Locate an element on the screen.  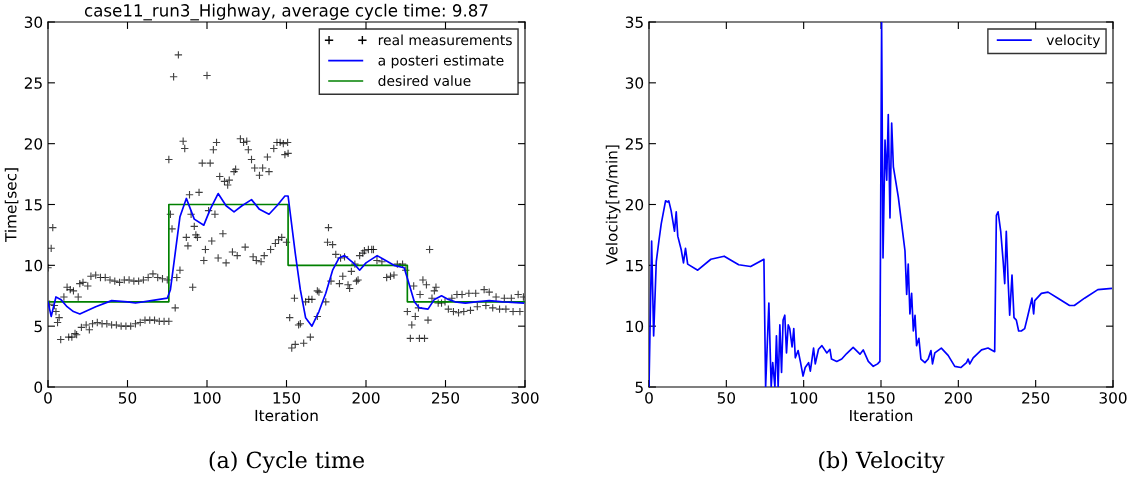
chart-title: case11_run3_Highway, average cycle time: 9.87 is located at coordinates (286, 12).